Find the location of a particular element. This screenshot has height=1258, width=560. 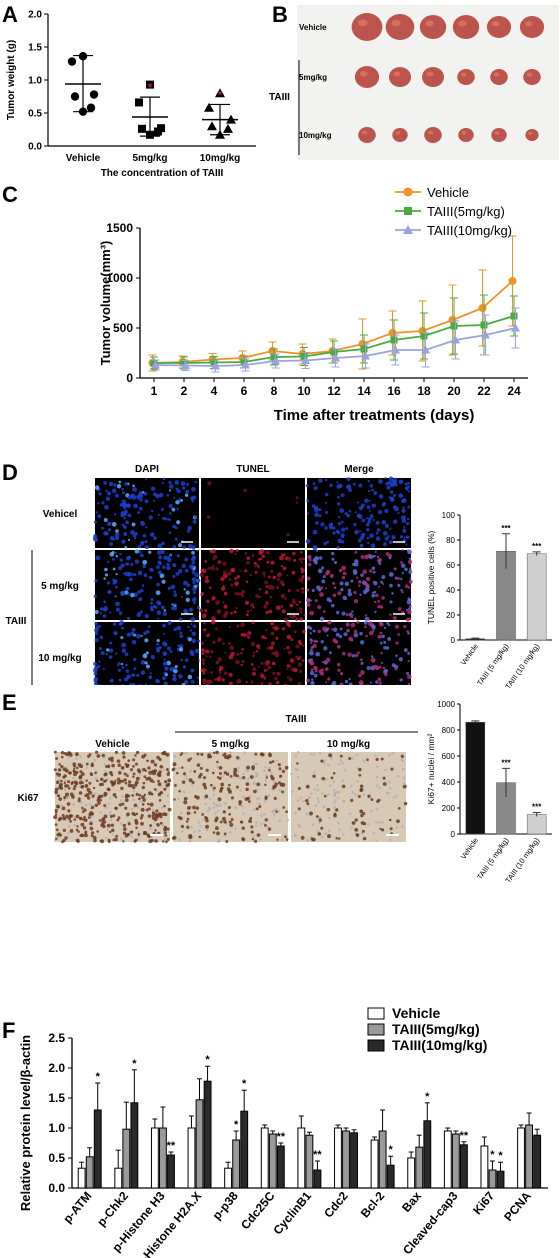

x-tick-label: Bcl-2 is located at coordinates (373, 1205).